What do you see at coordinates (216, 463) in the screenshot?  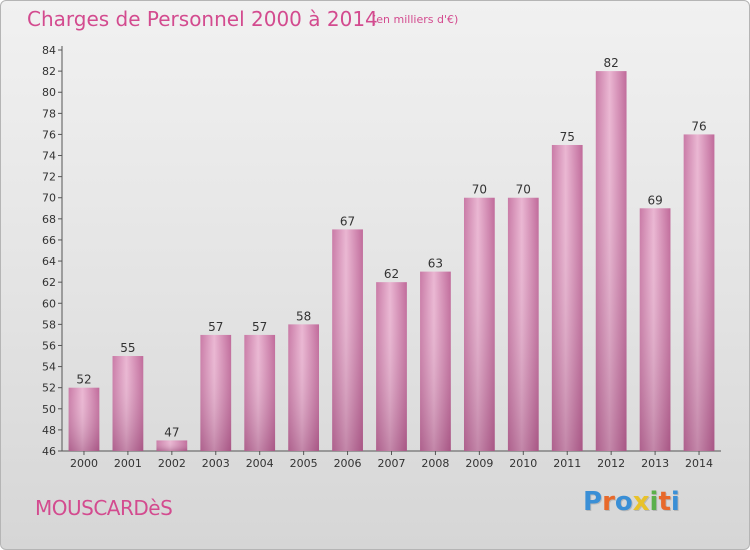 I see `x-tick-label: 2003` at bounding box center [216, 463].